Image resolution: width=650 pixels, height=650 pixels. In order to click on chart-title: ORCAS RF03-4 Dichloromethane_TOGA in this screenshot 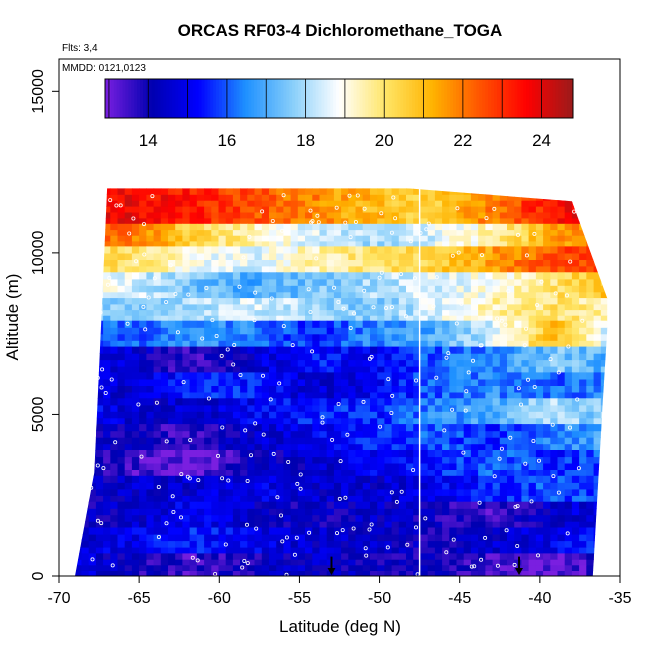, I will do `click(340, 30)`.